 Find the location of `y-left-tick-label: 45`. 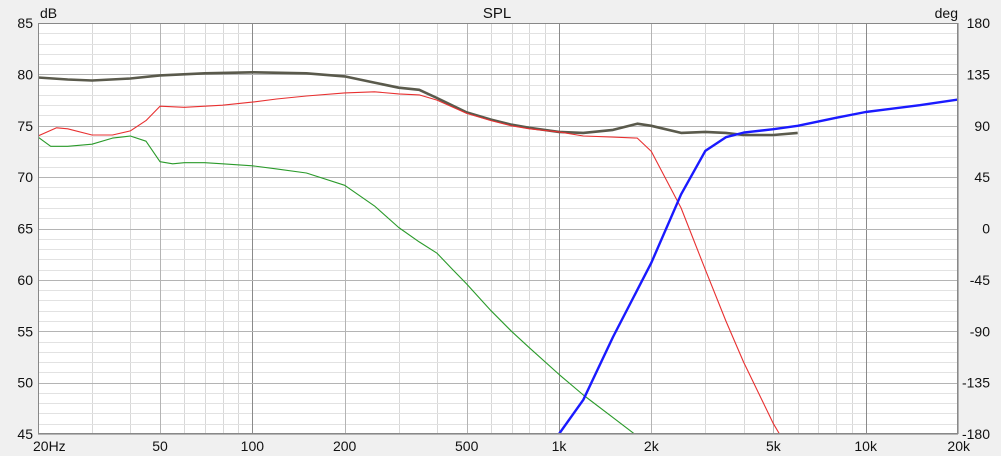

y-left-tick-label: 45 is located at coordinates (25, 434).